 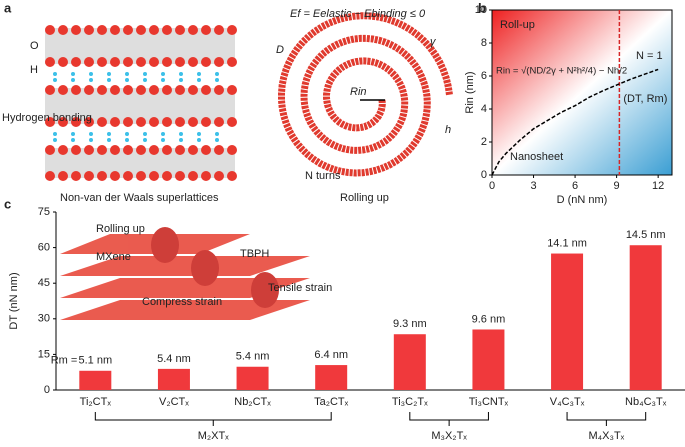 I want to click on label: Rolling up, so click(x=120, y=229).